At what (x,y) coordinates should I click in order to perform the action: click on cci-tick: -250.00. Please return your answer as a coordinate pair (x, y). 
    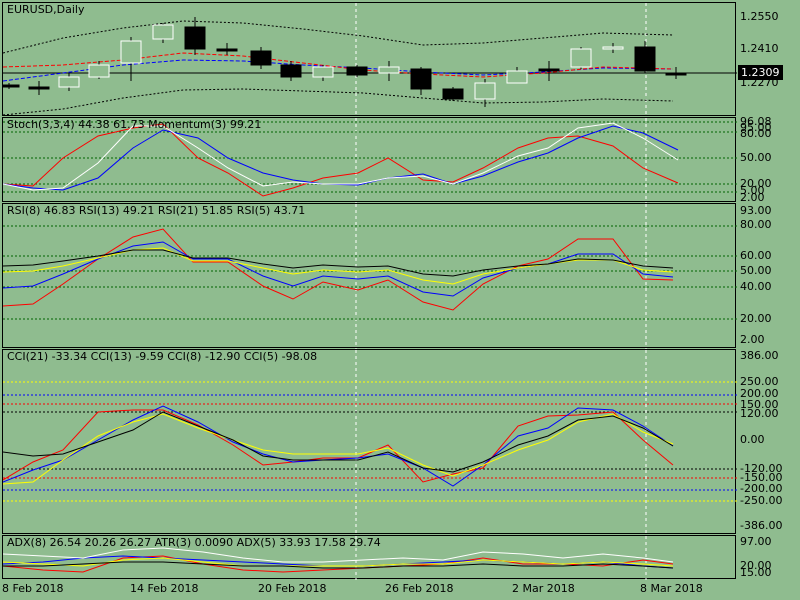
    Looking at the image, I should click on (761, 500).